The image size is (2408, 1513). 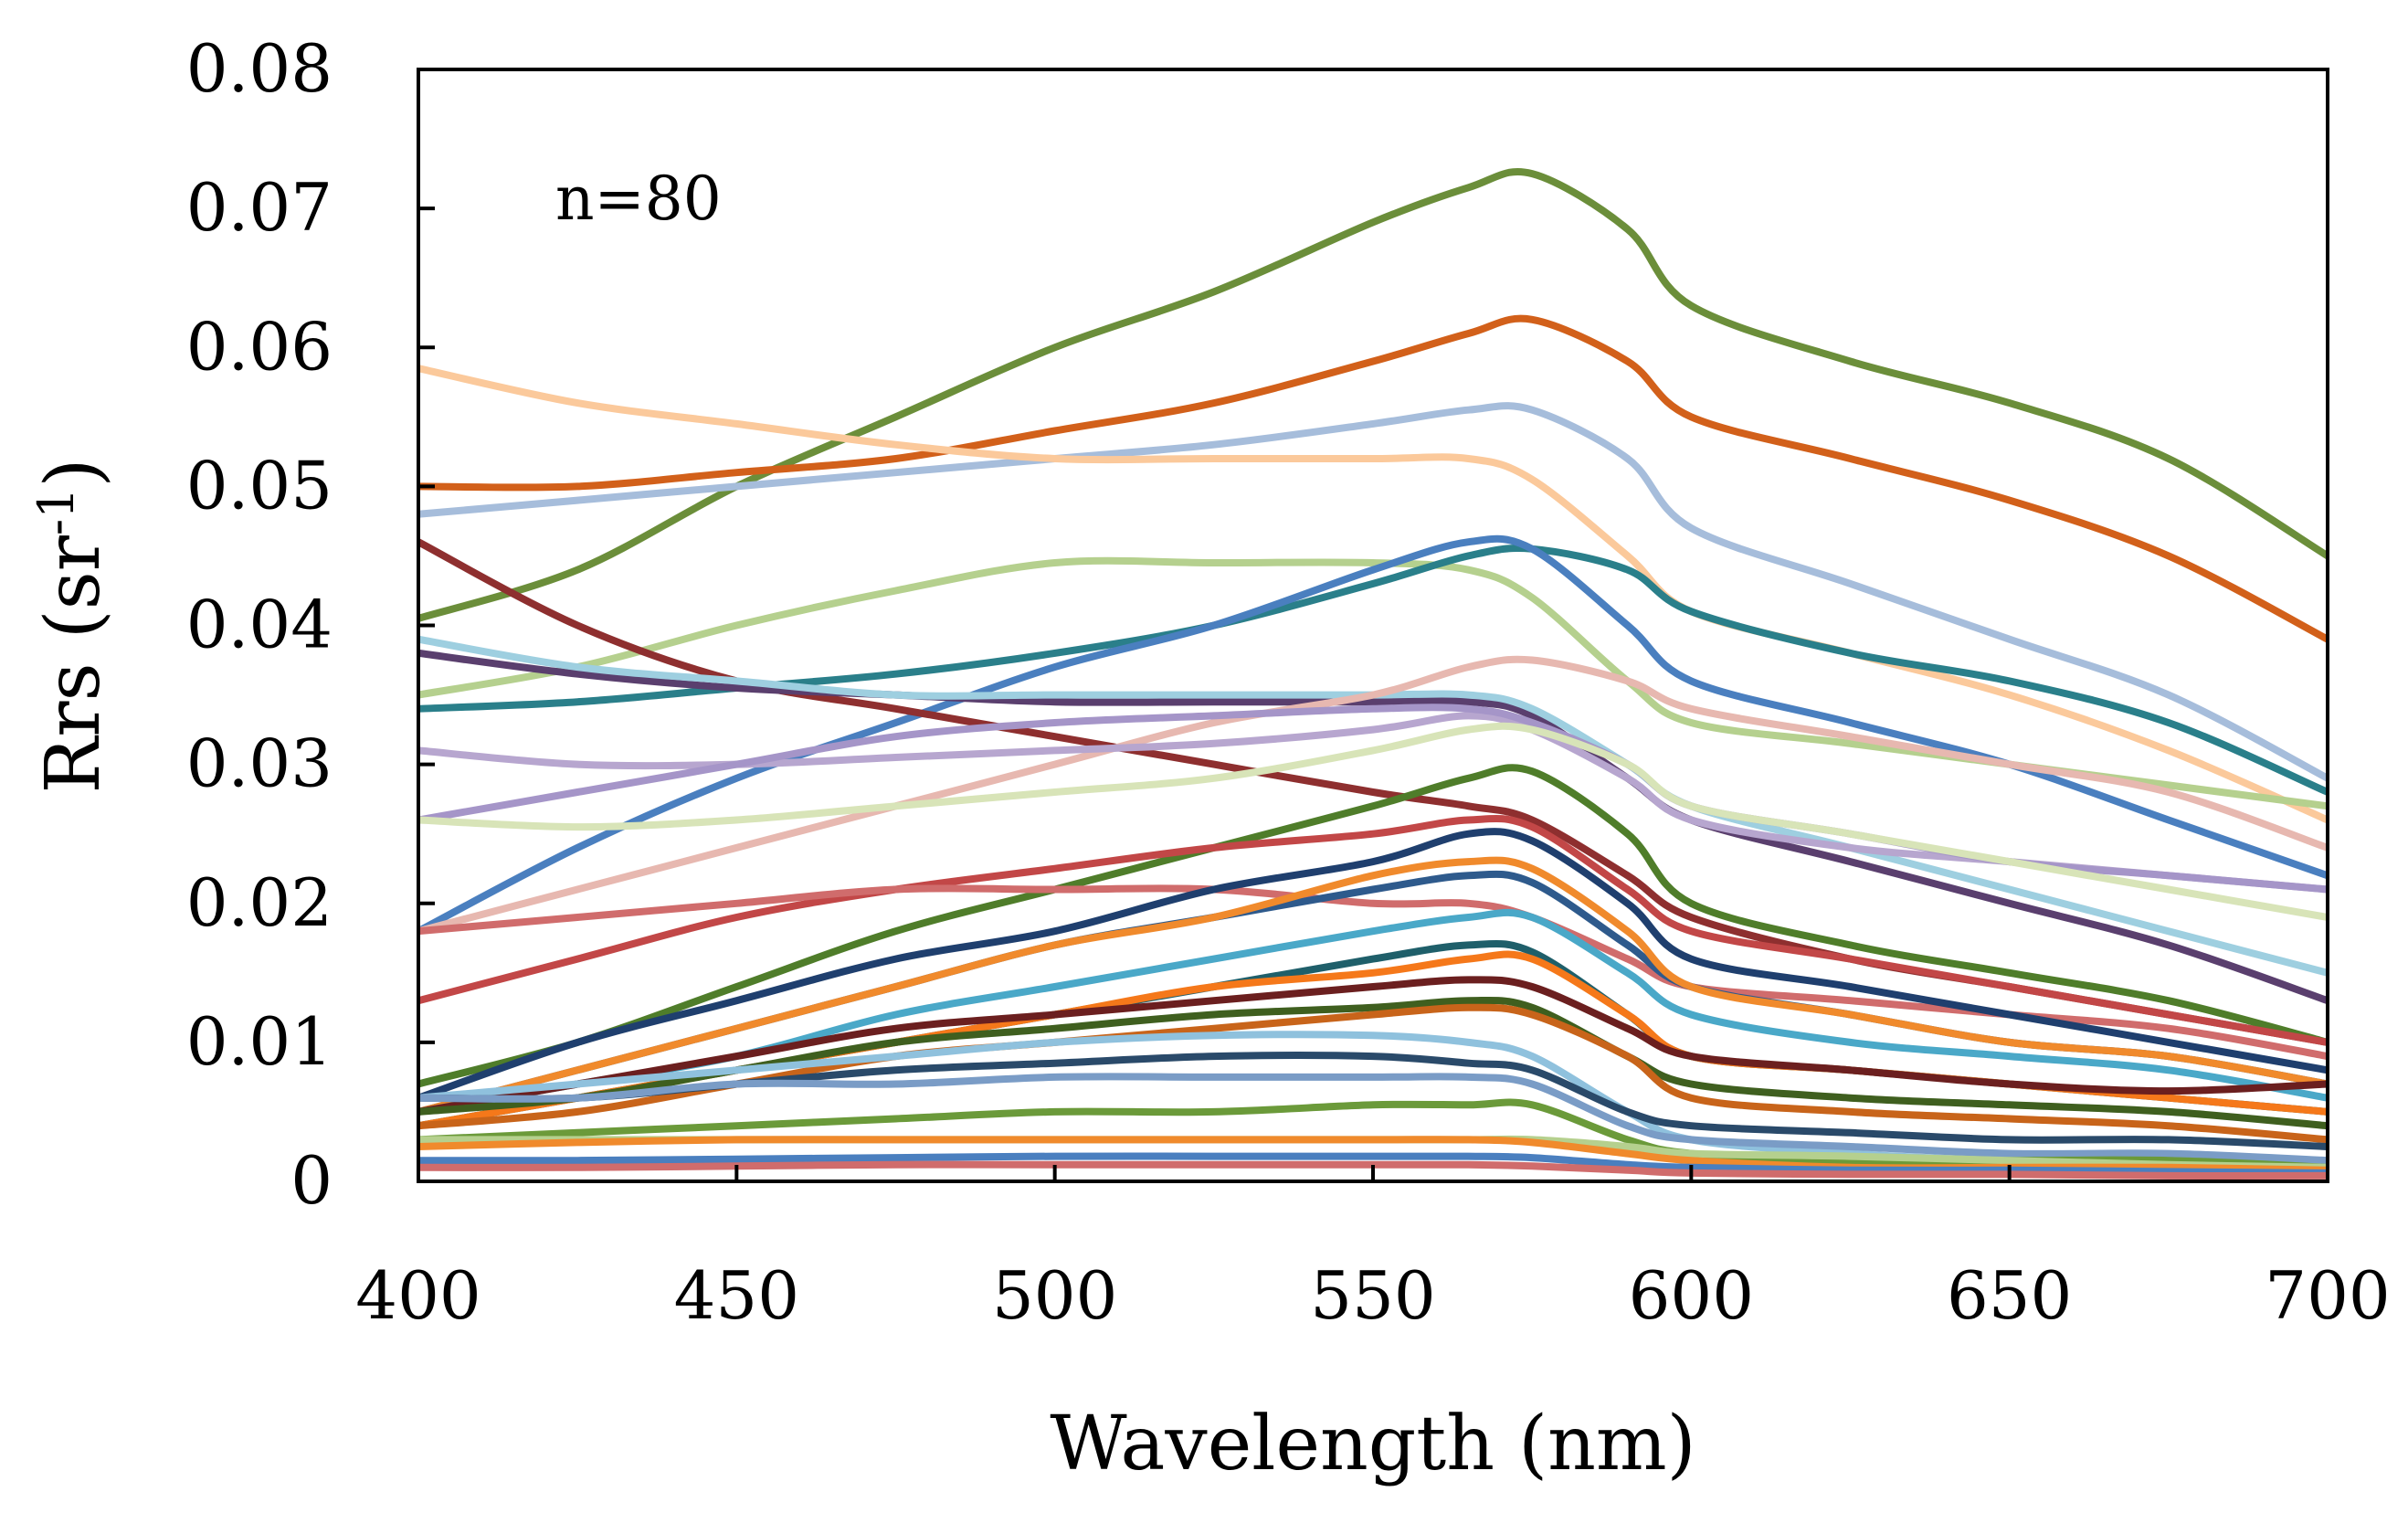 I want to click on y-axis-title-main: Rrs (sr, so click(x=73, y=663).